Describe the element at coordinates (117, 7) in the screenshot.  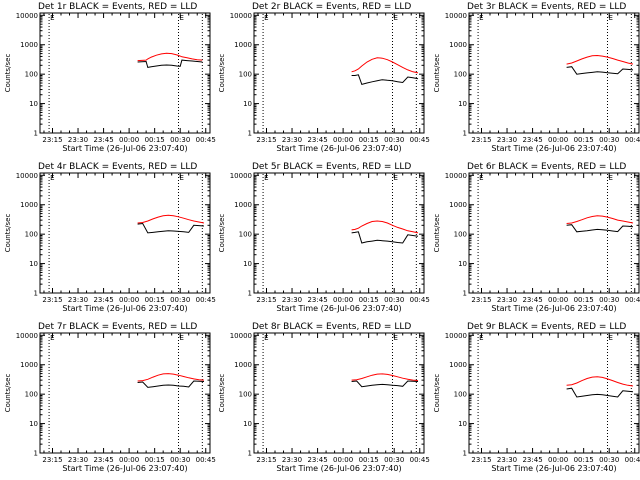
I see `chart-title: Det 1r BLACK = Events, RED = LLD` at that location.